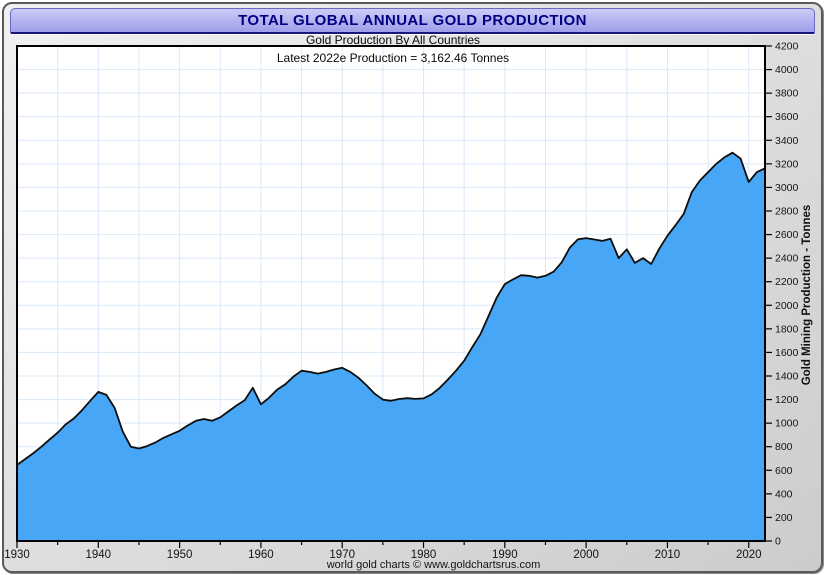 Image resolution: width=825 pixels, height=575 pixels. Describe the element at coordinates (787, 377) in the screenshot. I see `svg-text: 1400` at that location.